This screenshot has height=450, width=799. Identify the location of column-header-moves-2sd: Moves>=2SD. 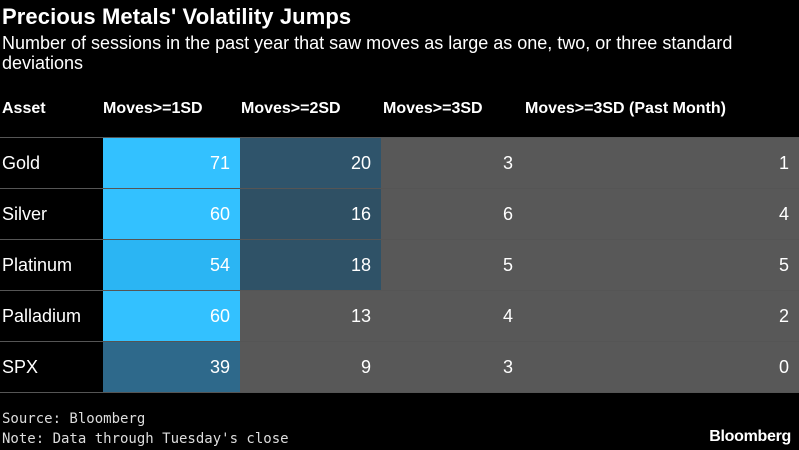
(291, 108).